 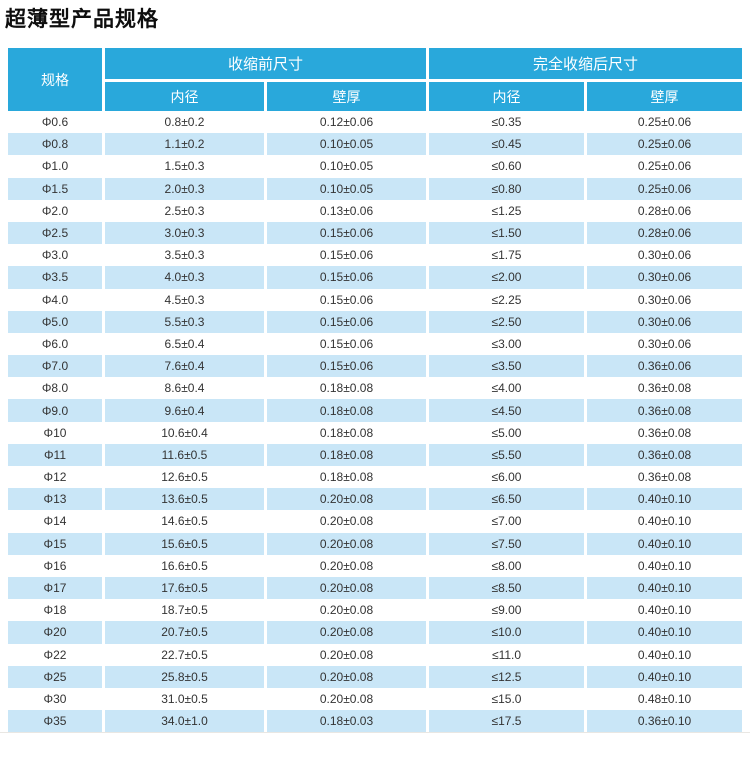 I want to click on inner-diameter-after-cell: ≤2.50, so click(x=507, y=321).